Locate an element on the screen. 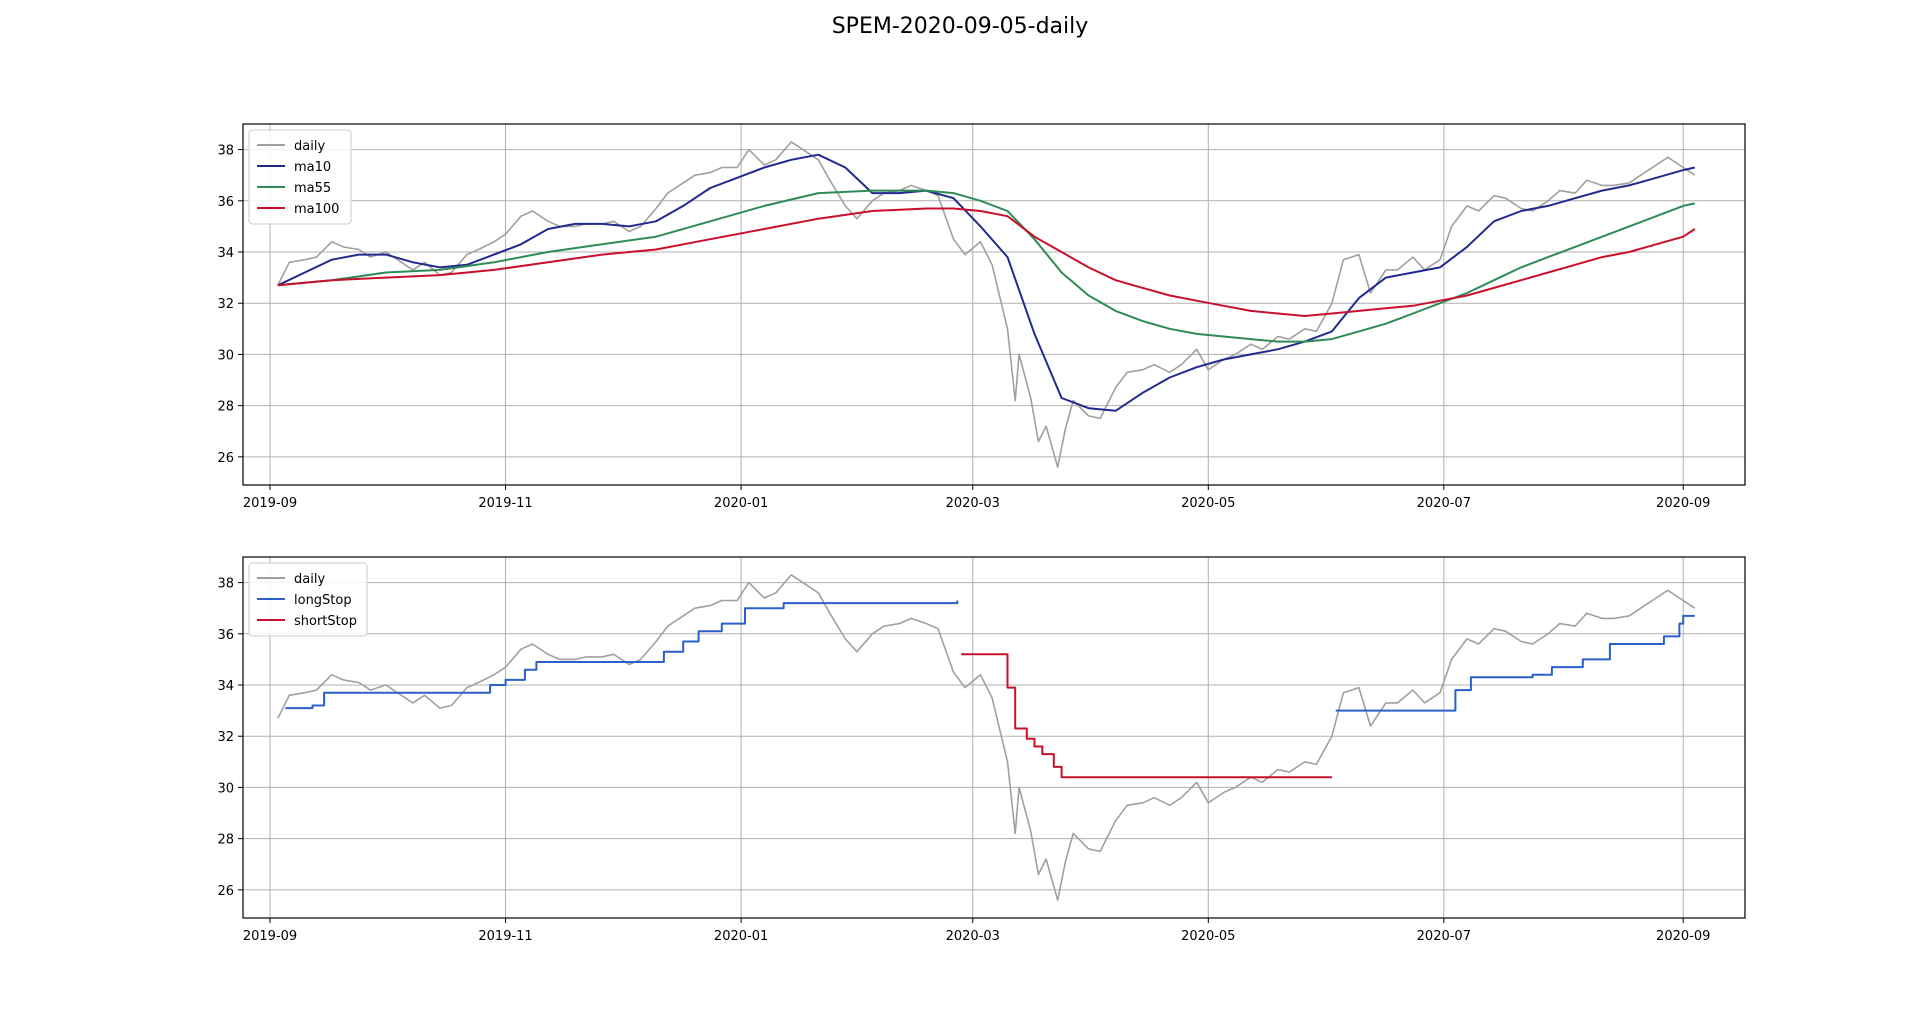 This screenshot has height=1023, width=1920. bottom-x-tick-label: 2019-11 is located at coordinates (505, 936).